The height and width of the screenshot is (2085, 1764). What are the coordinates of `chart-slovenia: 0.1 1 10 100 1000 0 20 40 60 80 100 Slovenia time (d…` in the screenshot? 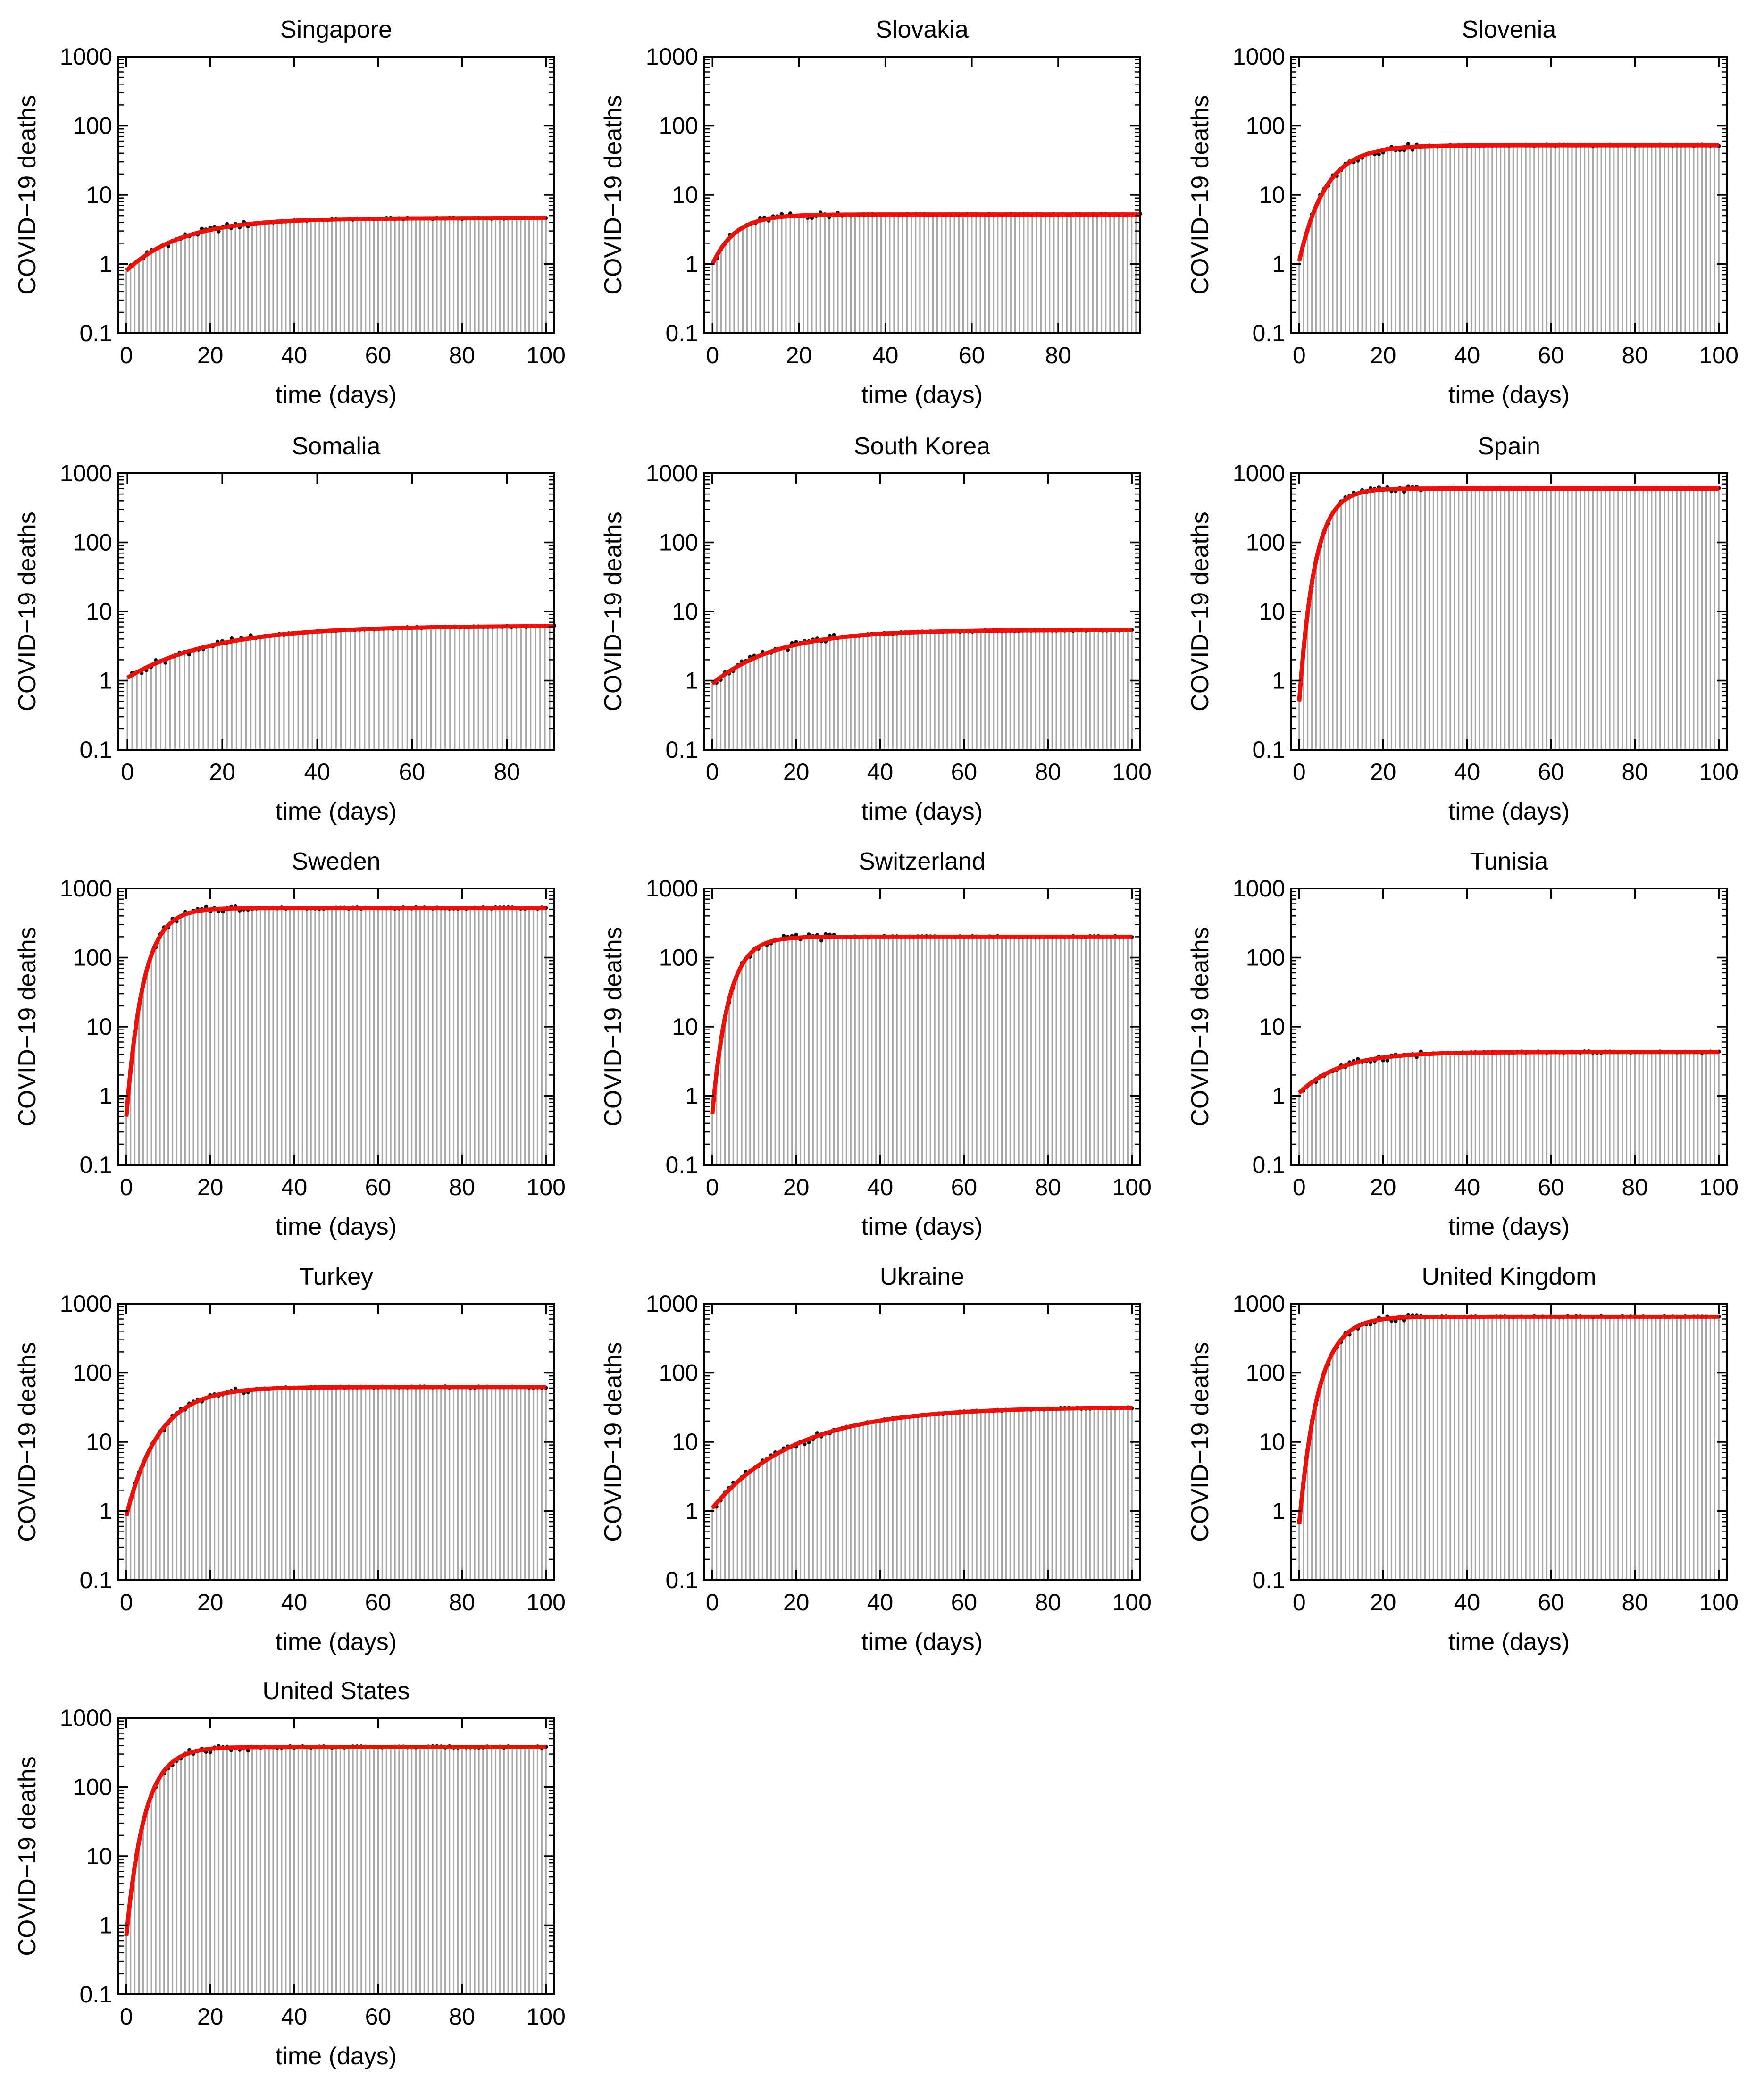 It's located at (1463, 212).